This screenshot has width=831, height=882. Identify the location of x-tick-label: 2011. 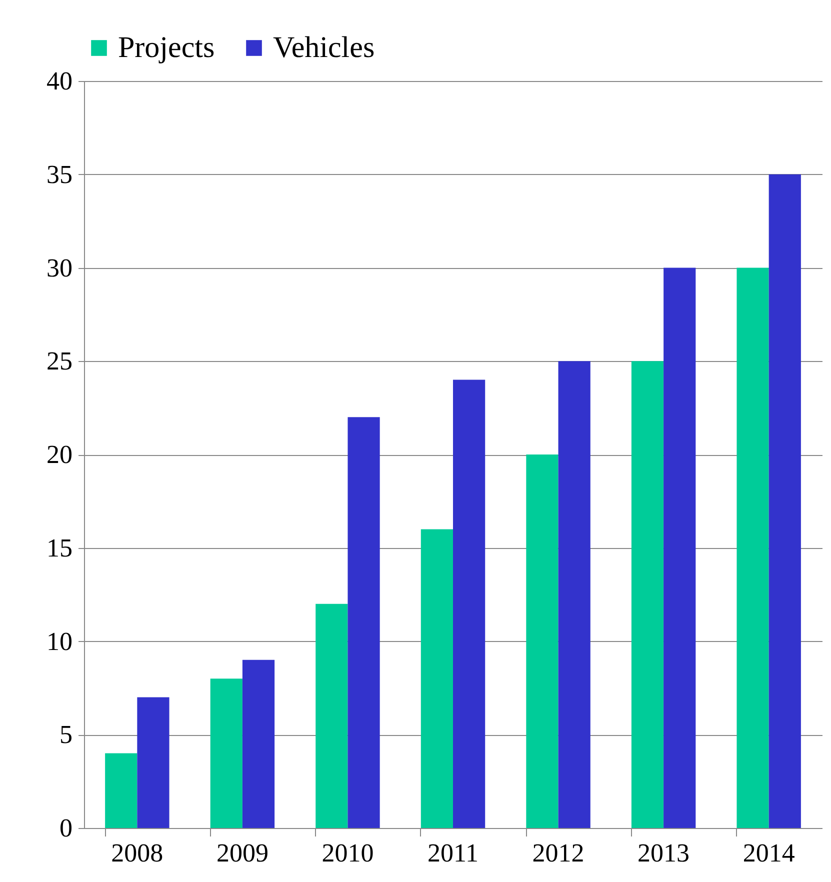
(453, 853).